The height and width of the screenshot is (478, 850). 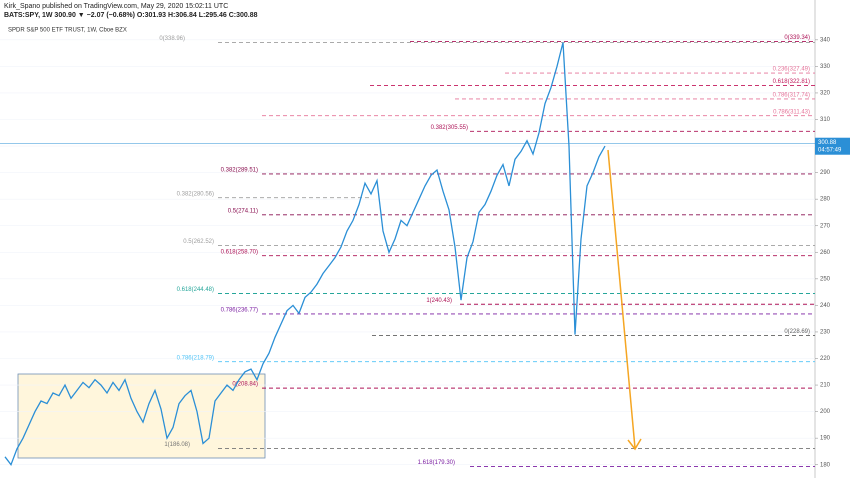 What do you see at coordinates (198, 242) in the screenshot?
I see `fib-label: 0.5(262.52)` at bounding box center [198, 242].